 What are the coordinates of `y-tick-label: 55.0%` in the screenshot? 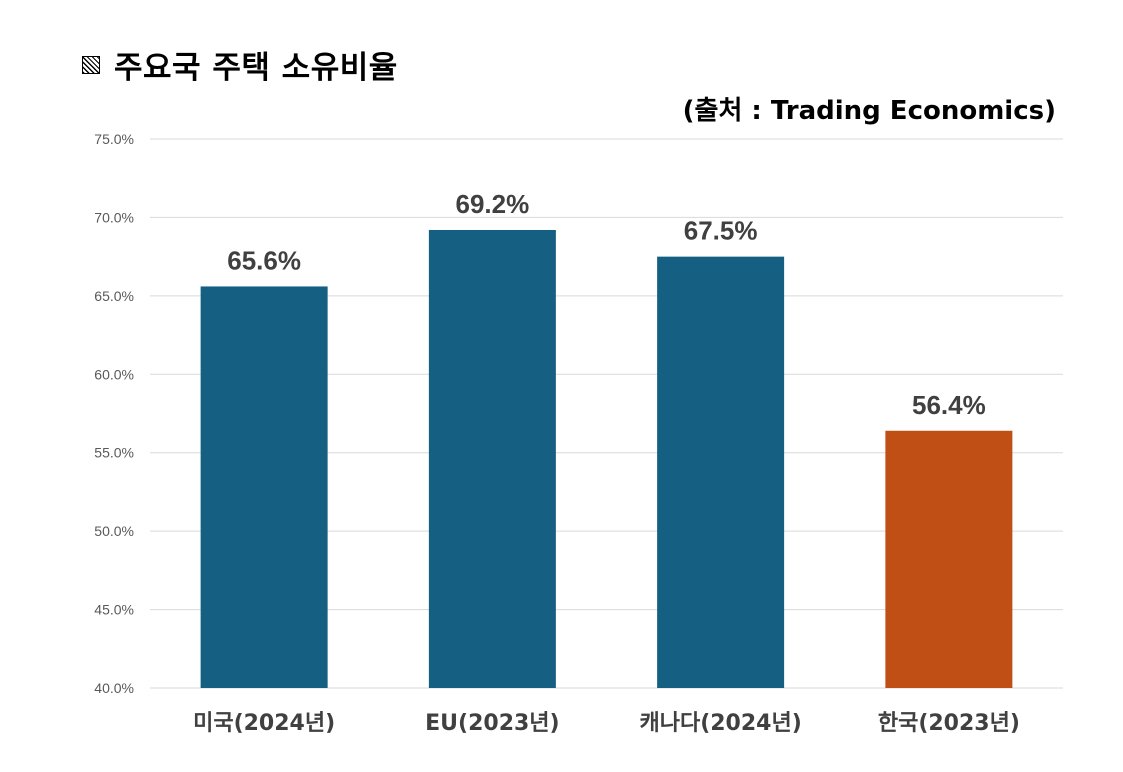 It's located at (114, 453).